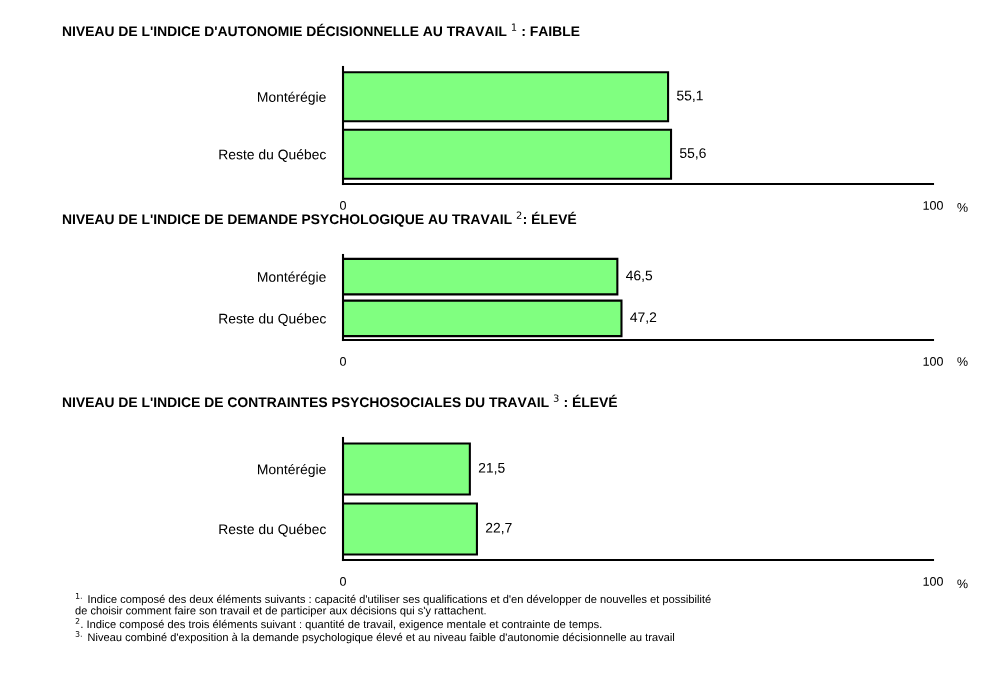 The height and width of the screenshot is (675, 1005). I want to click on data-label: 47,2, so click(643, 318).